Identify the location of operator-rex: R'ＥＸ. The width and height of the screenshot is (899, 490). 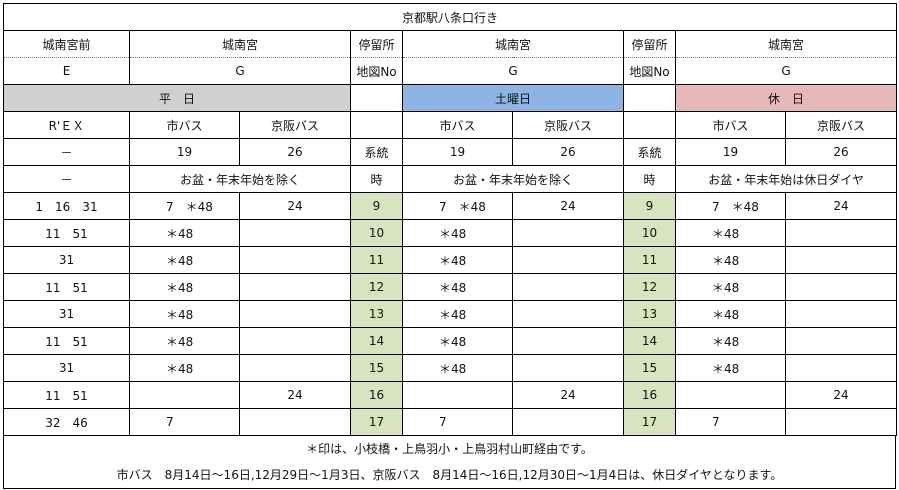
(66, 125).